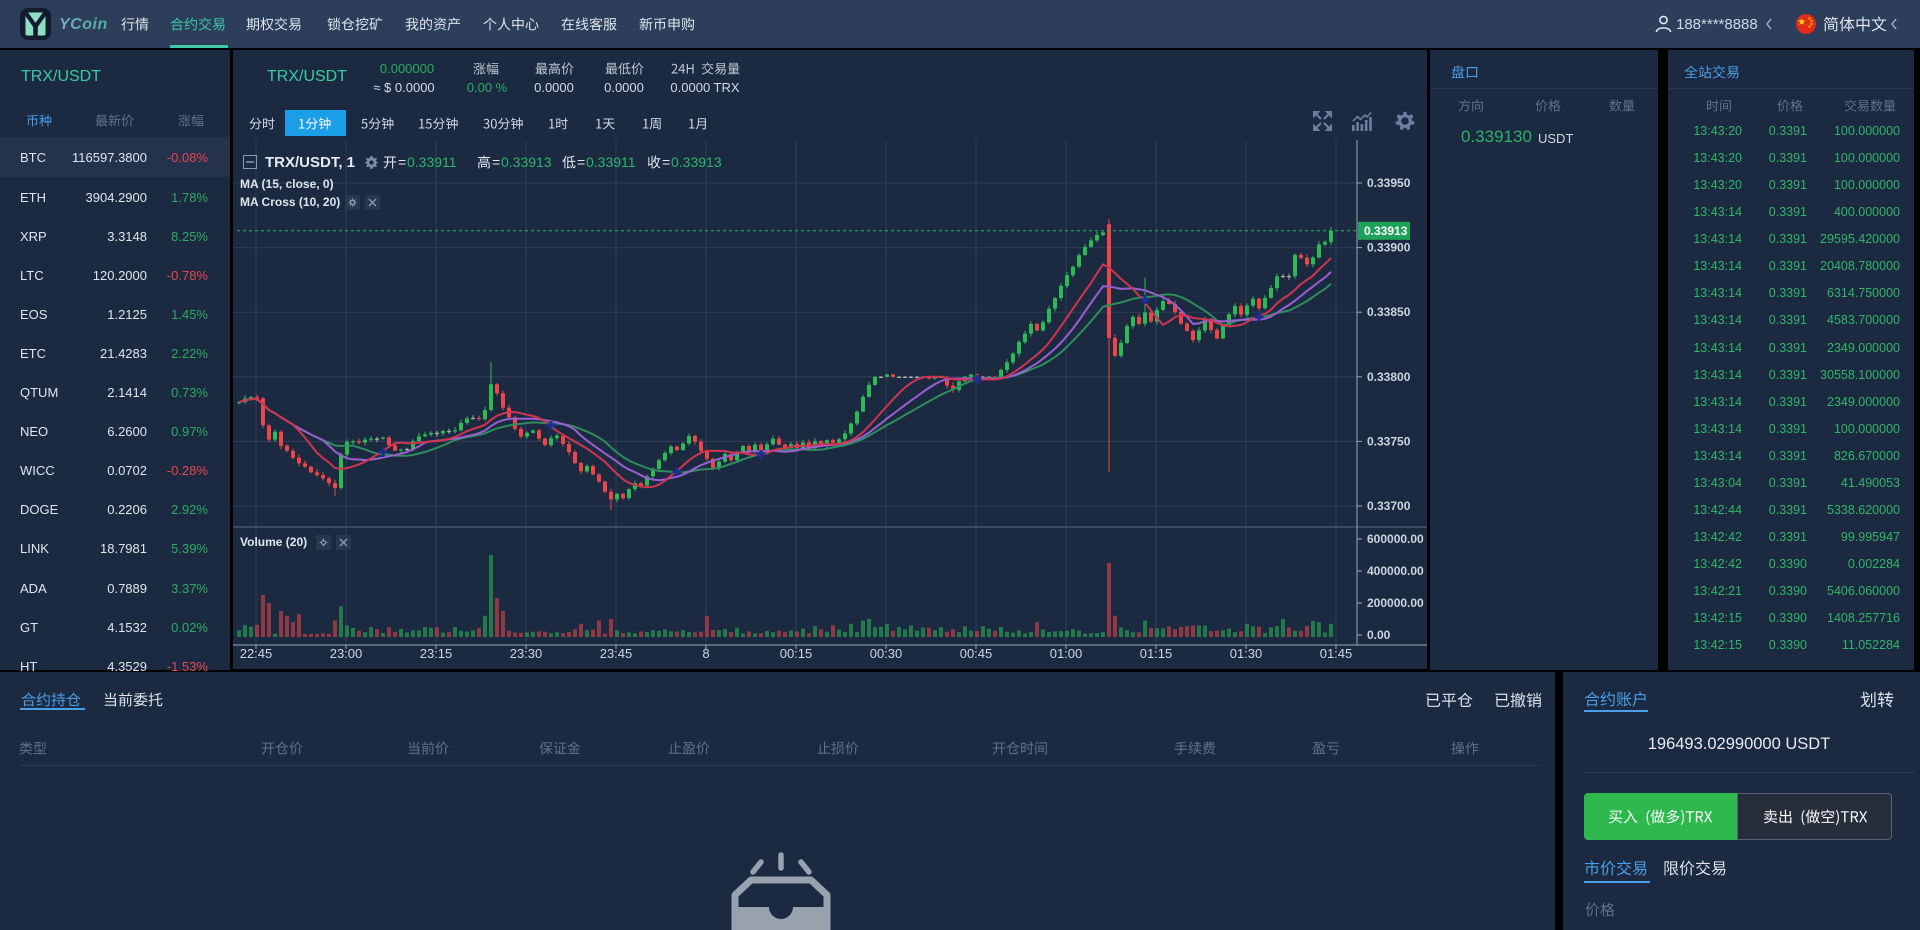 The image size is (1920, 930). I want to click on svg-text: 8, so click(705, 653).